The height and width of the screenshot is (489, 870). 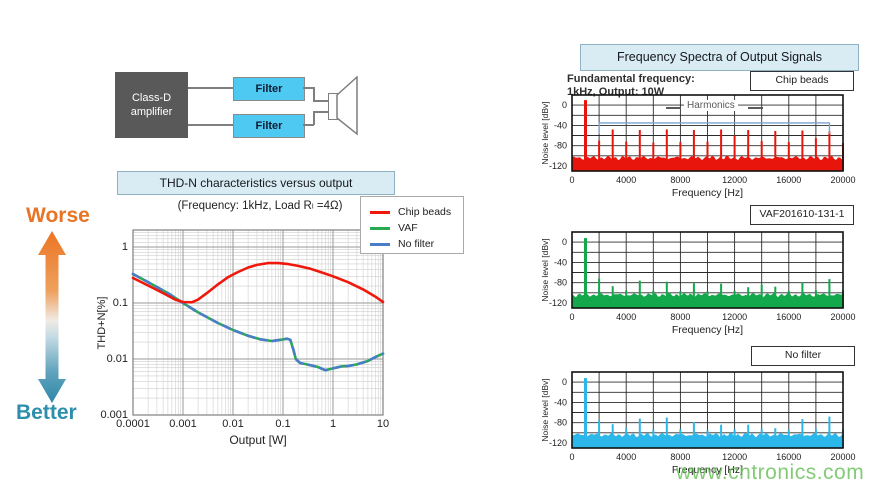 What do you see at coordinates (755, 108) in the screenshot?
I see `harmonics-dash-right` at bounding box center [755, 108].